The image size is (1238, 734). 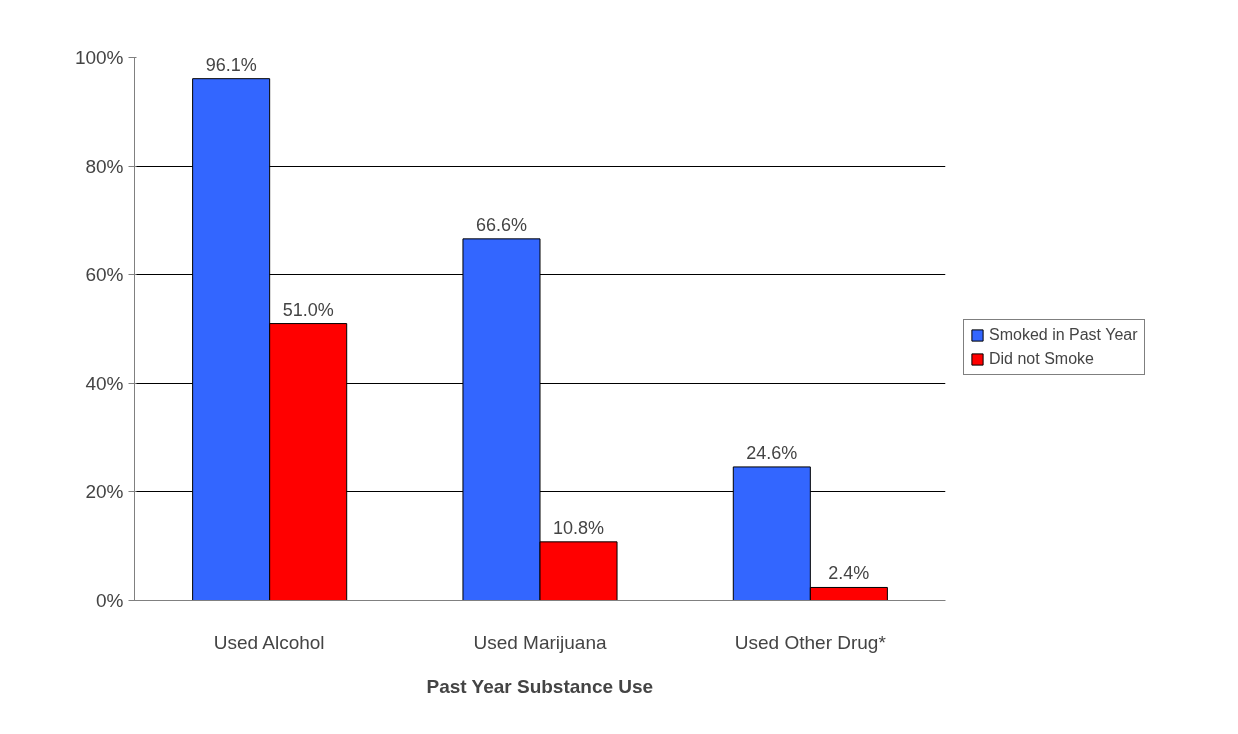 I want to click on data-label: 51.0%, so click(x=308, y=309).